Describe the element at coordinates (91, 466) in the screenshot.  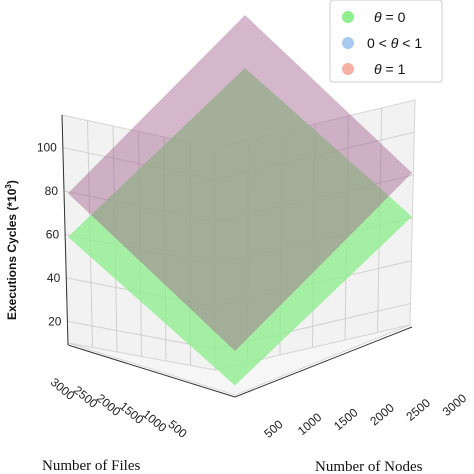
I see `x-axis-title: Number of Files` at that location.